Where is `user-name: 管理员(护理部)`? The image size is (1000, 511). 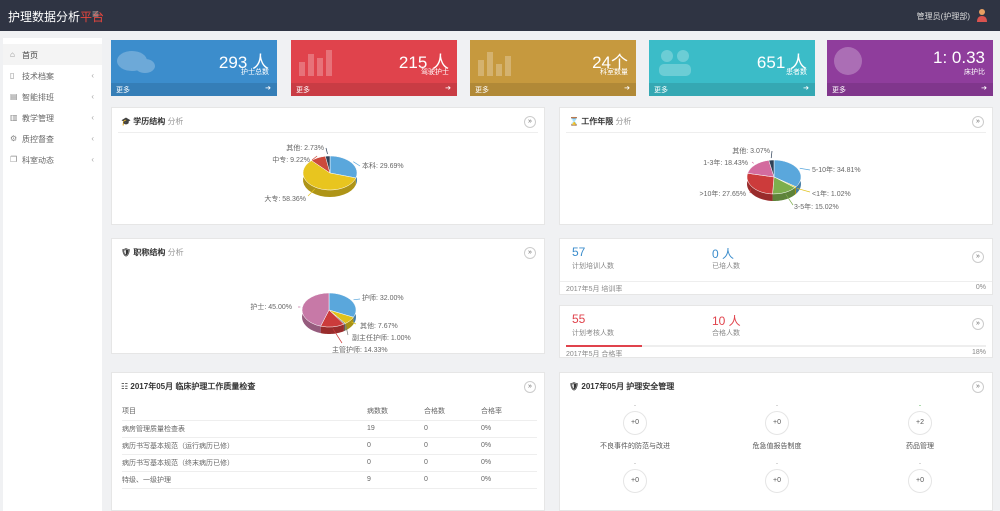 user-name: 管理员(护理部) is located at coordinates (943, 16).